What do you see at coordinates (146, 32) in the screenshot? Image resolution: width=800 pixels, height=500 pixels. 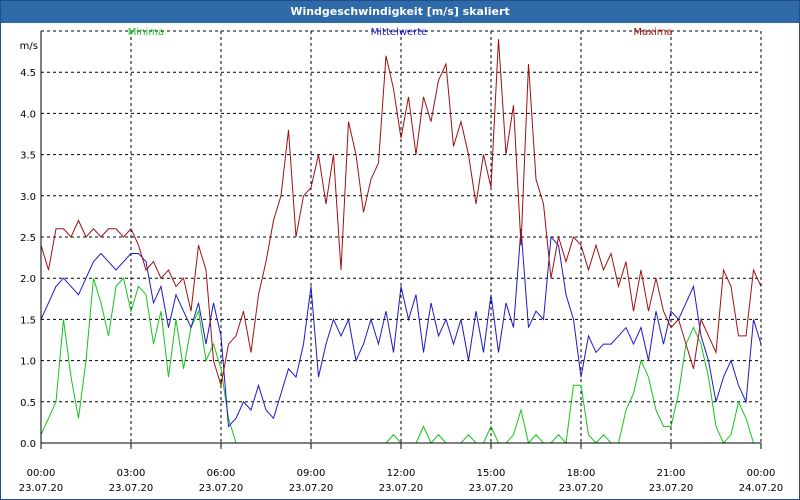 I see `legend-minima: Minima` at bounding box center [146, 32].